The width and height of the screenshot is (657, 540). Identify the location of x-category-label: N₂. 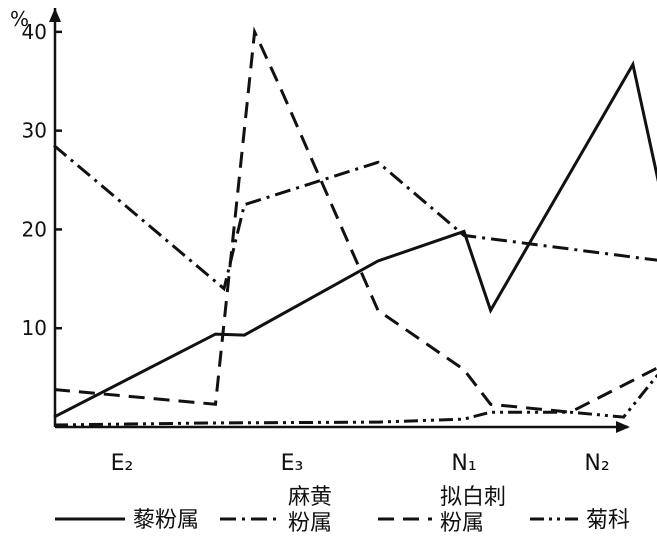
(596, 463).